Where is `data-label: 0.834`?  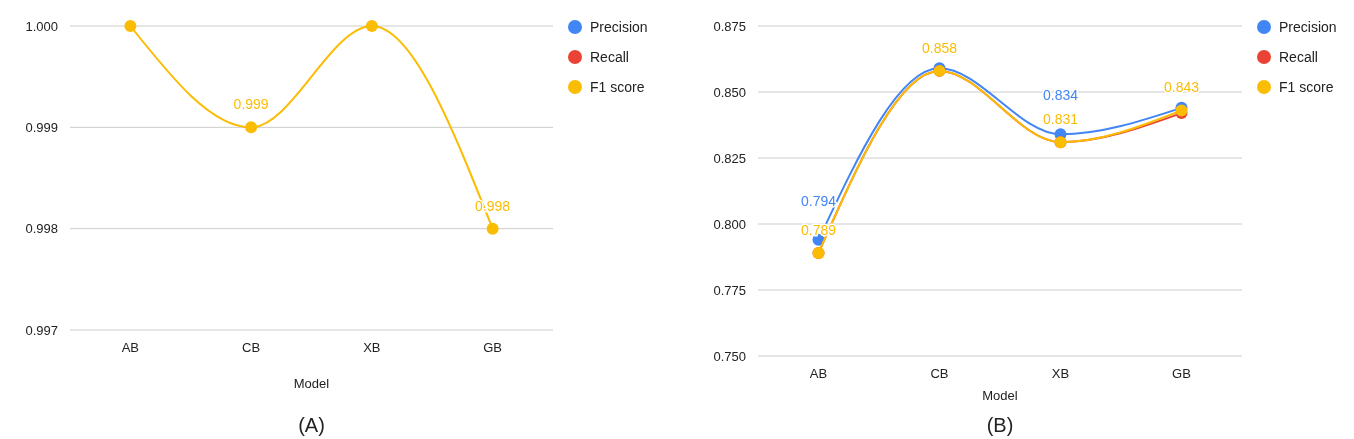 data-label: 0.834 is located at coordinates (1060, 95).